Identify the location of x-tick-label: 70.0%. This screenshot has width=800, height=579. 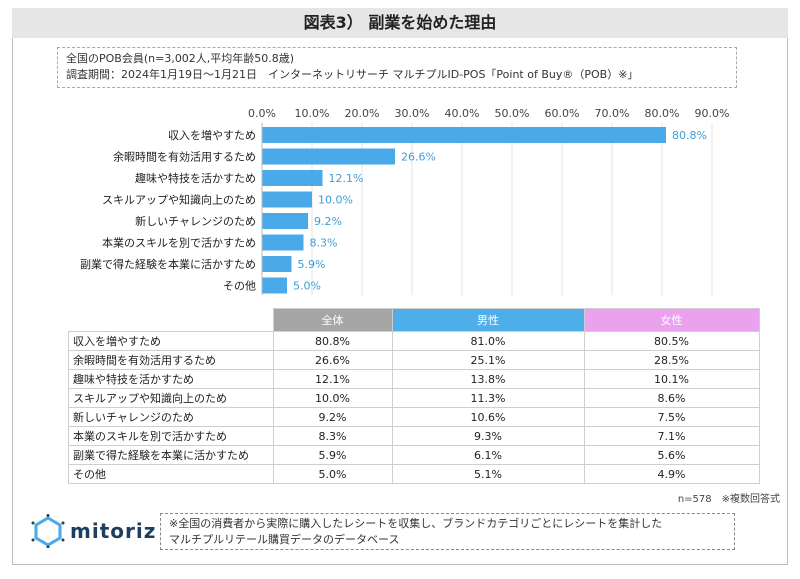
(612, 113).